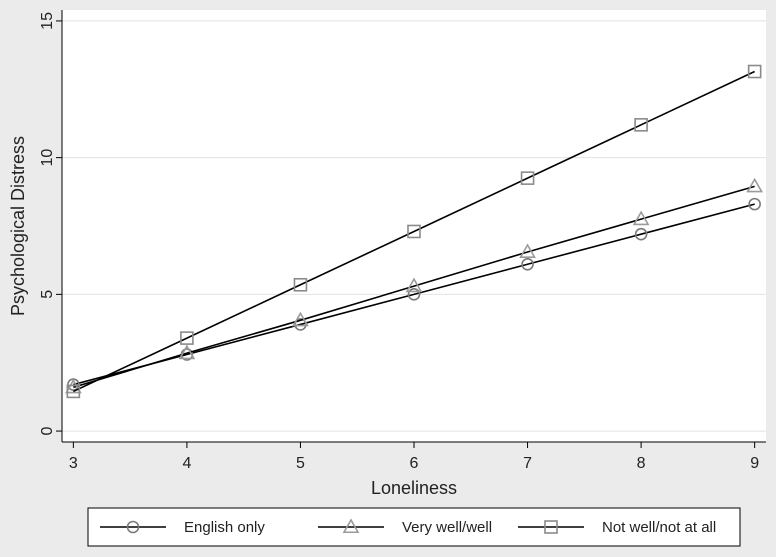 This screenshot has height=557, width=776. Describe the element at coordinates (47, 431) in the screenshot. I see `y-tick-label: 0` at that location.